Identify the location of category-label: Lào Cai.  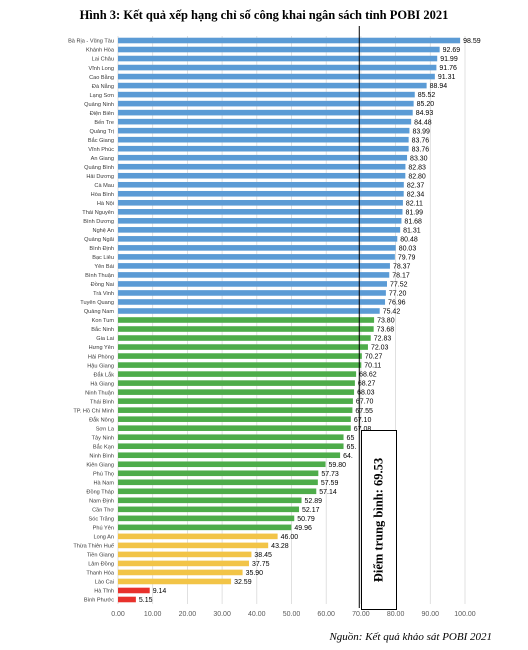
(104, 583).